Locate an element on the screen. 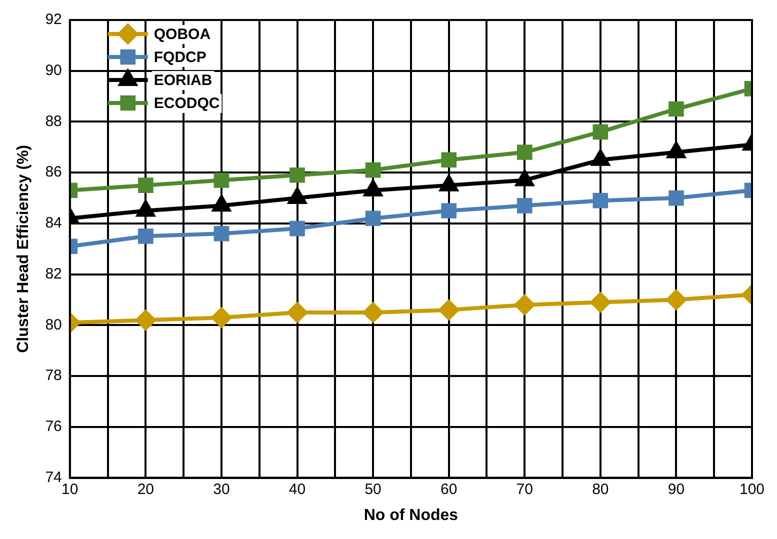 The height and width of the screenshot is (539, 777). x-tick-label: 20 is located at coordinates (145, 489).